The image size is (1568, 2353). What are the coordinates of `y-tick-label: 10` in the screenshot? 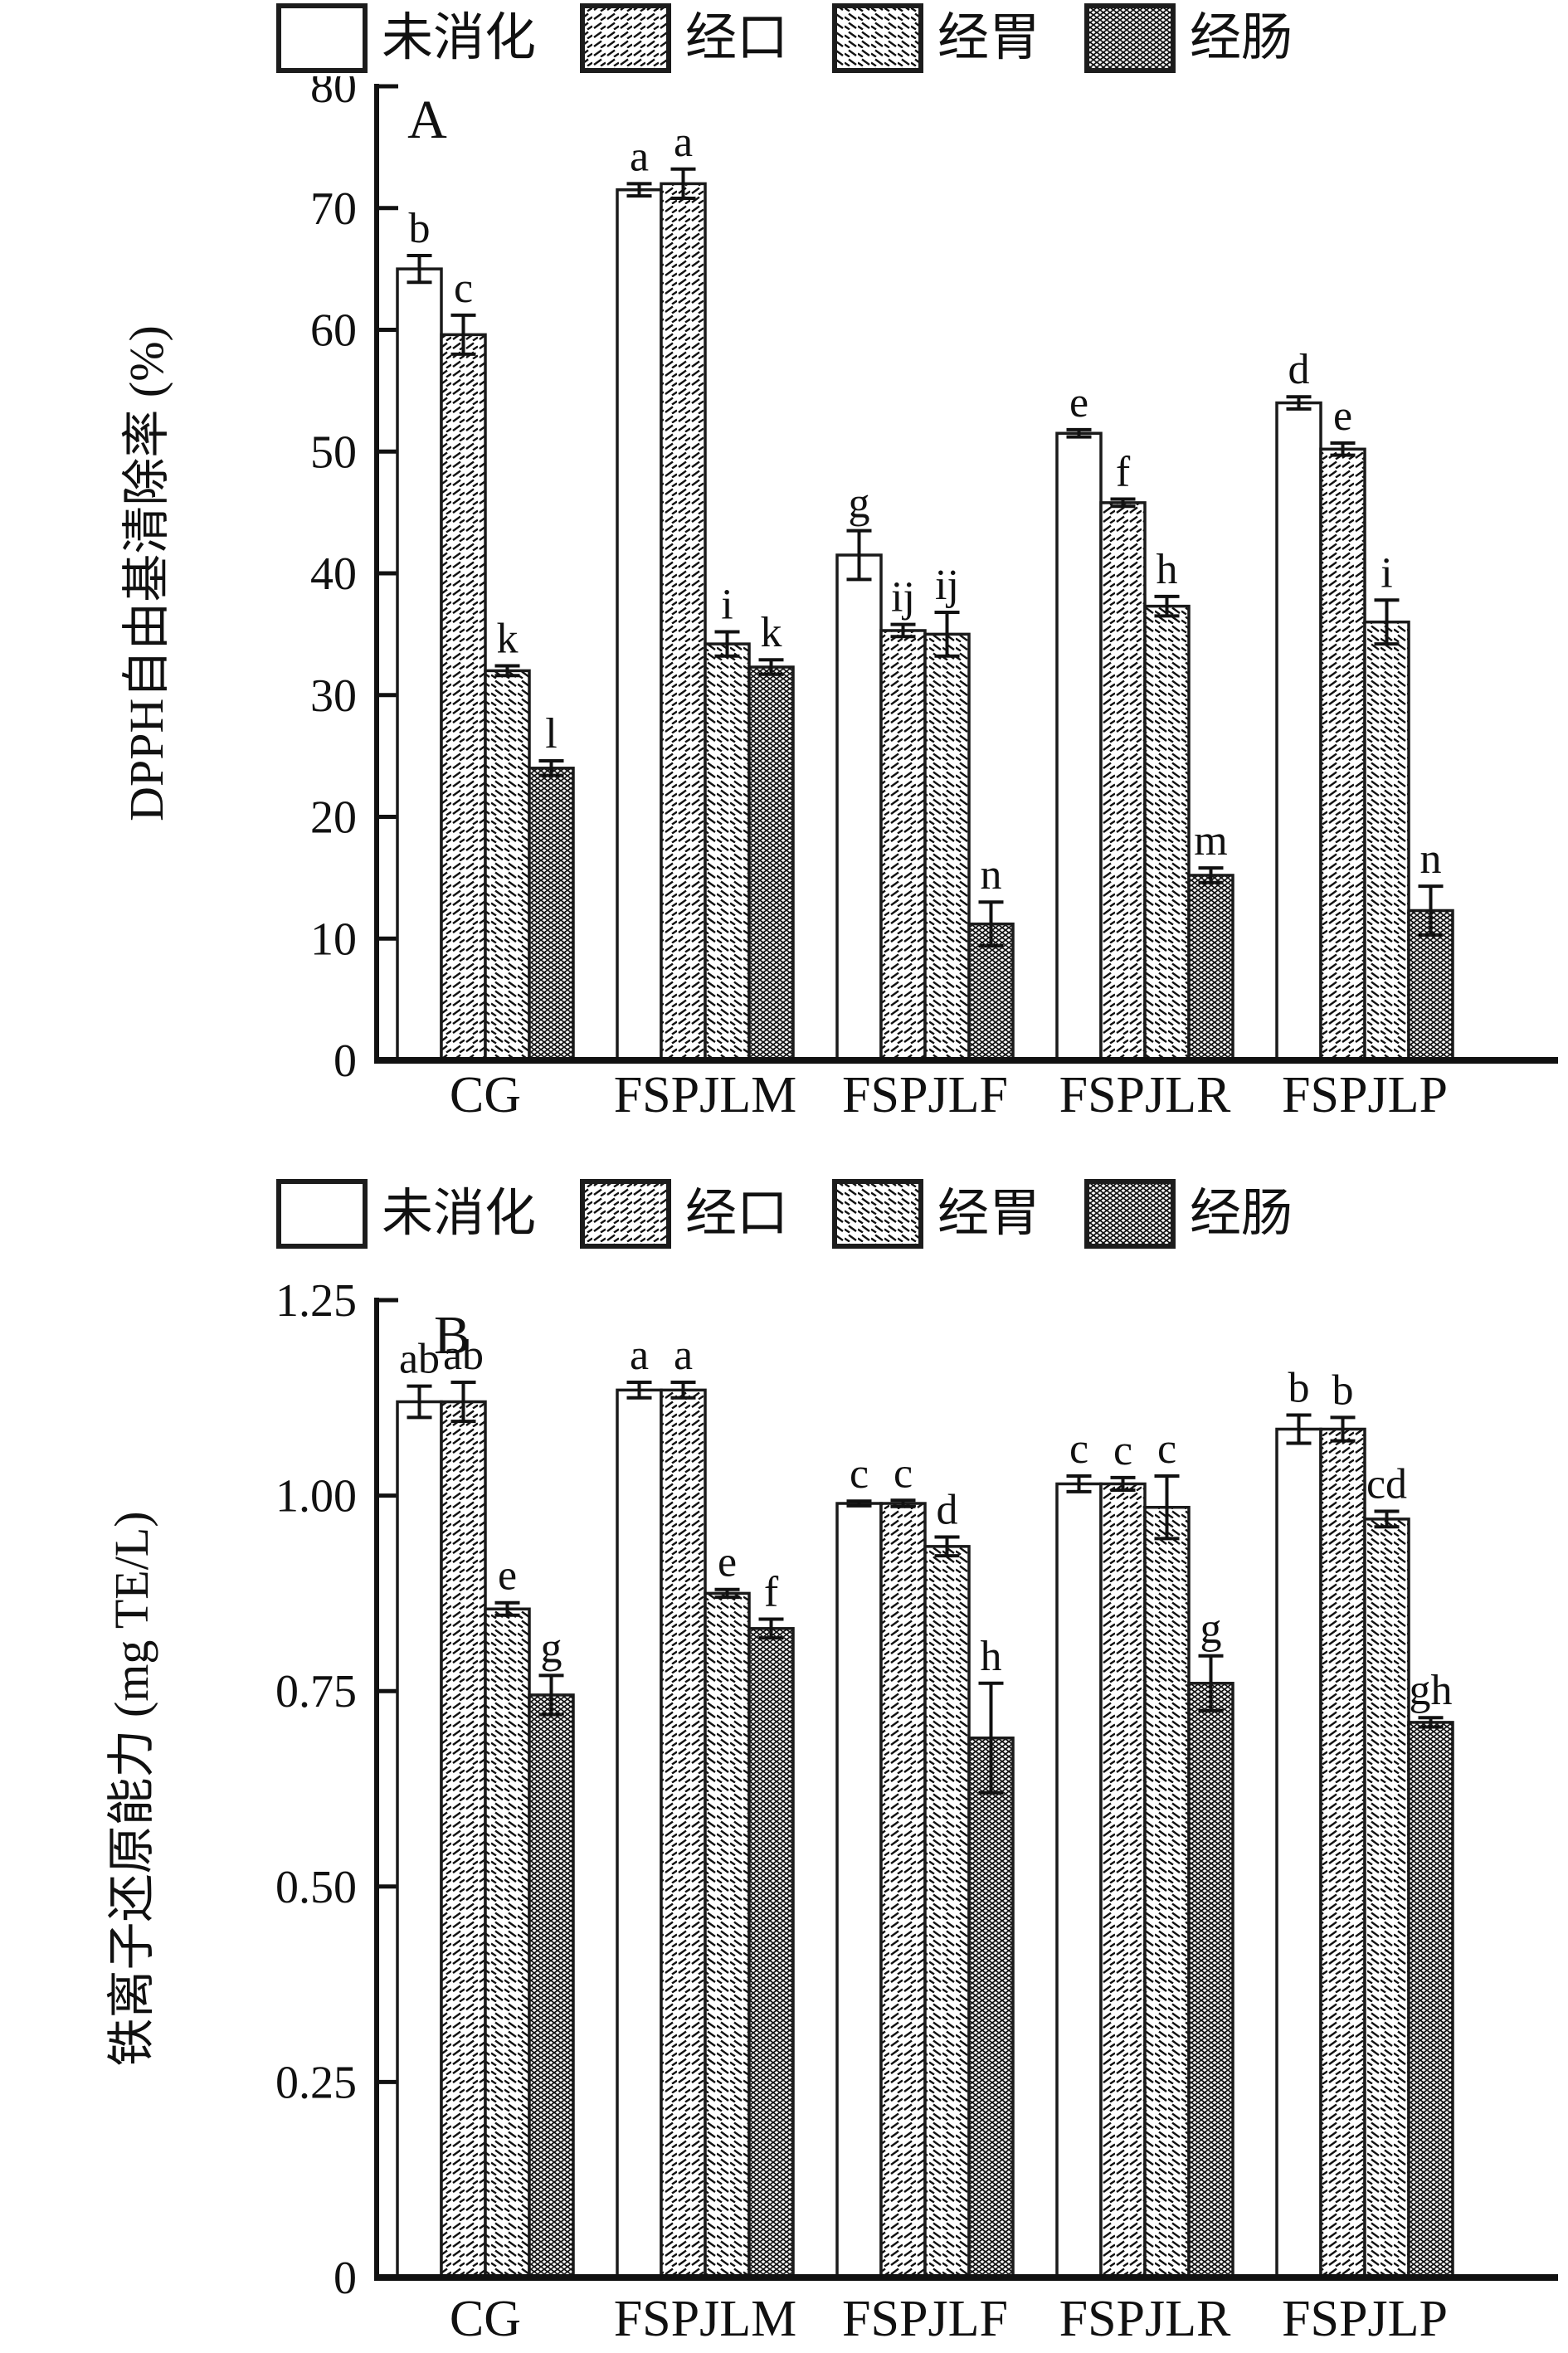 It's located at (333, 939).